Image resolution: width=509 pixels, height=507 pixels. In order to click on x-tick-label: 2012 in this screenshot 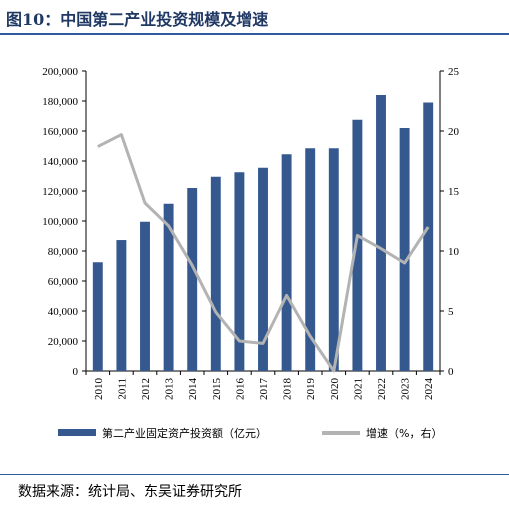, I will do `click(146, 389)`.